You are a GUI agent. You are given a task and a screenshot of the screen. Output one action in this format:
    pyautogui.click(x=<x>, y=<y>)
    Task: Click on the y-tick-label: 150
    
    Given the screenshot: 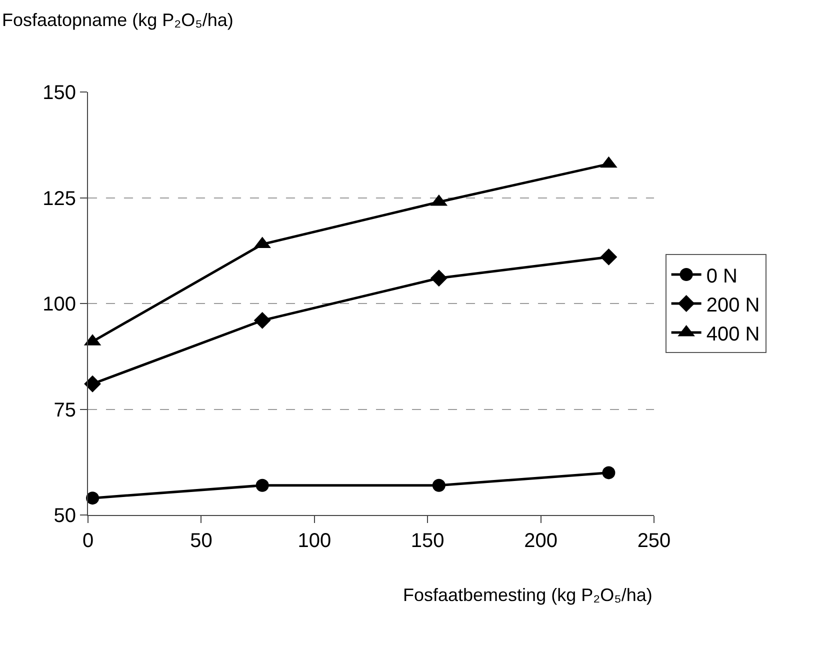 What is the action you would take?
    pyautogui.click(x=59, y=93)
    